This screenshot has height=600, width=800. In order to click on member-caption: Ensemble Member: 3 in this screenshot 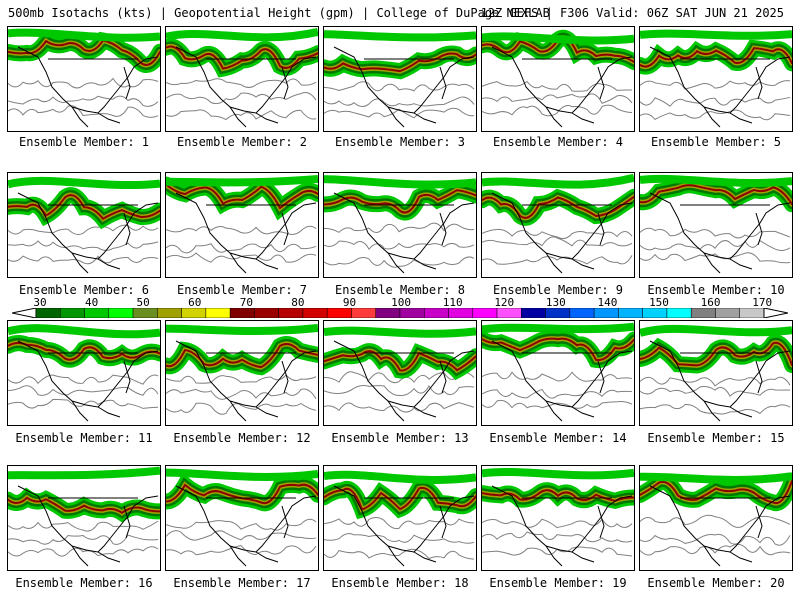, I will do `click(400, 142)`.